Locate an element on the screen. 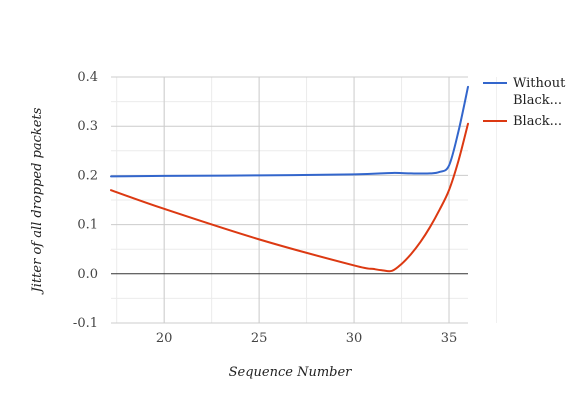 This screenshot has width=580, height=400. x-tick-label: 25 is located at coordinates (259, 338).